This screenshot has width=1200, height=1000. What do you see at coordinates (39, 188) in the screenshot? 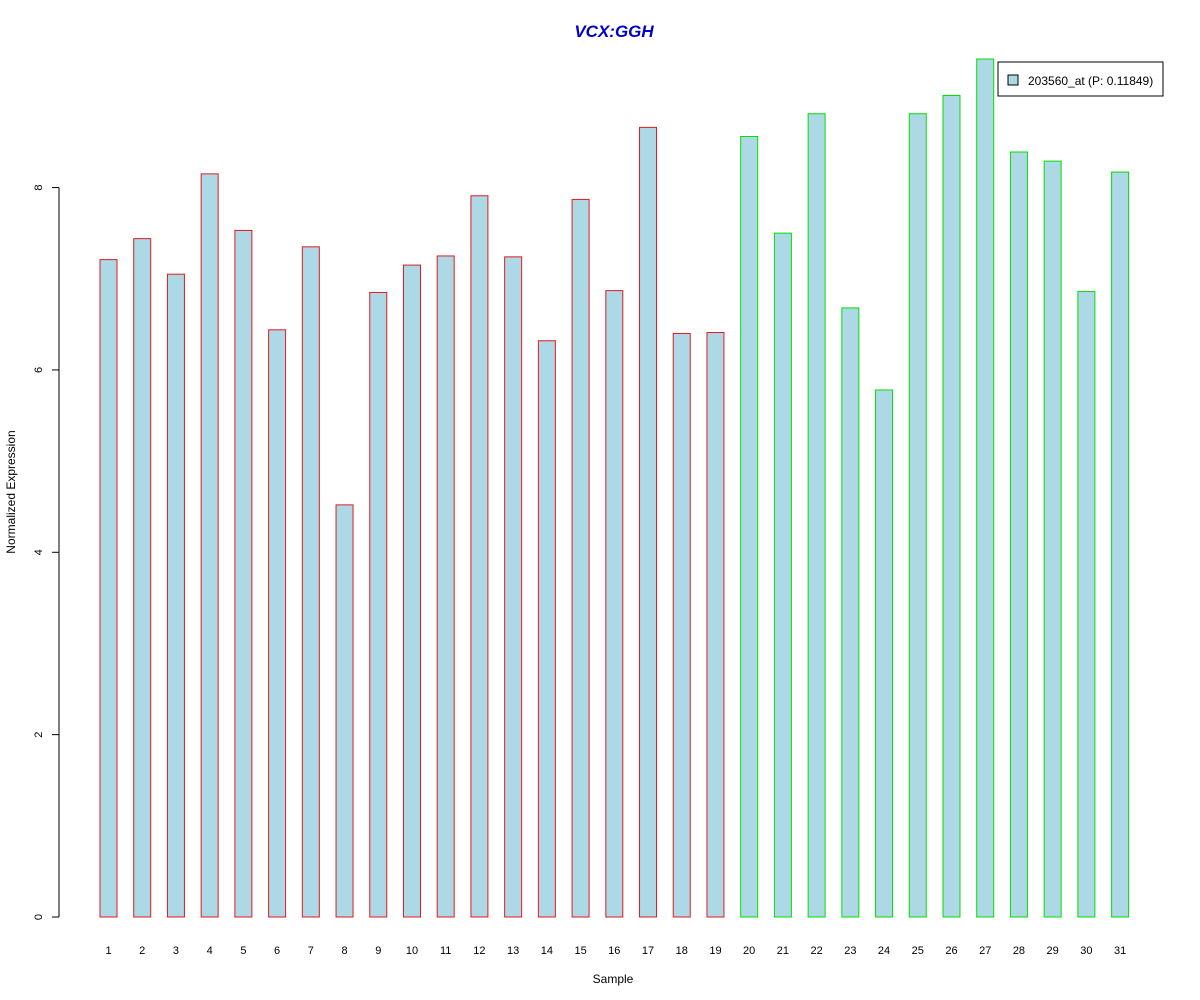
I see `y-tick-label: 8` at bounding box center [39, 188].